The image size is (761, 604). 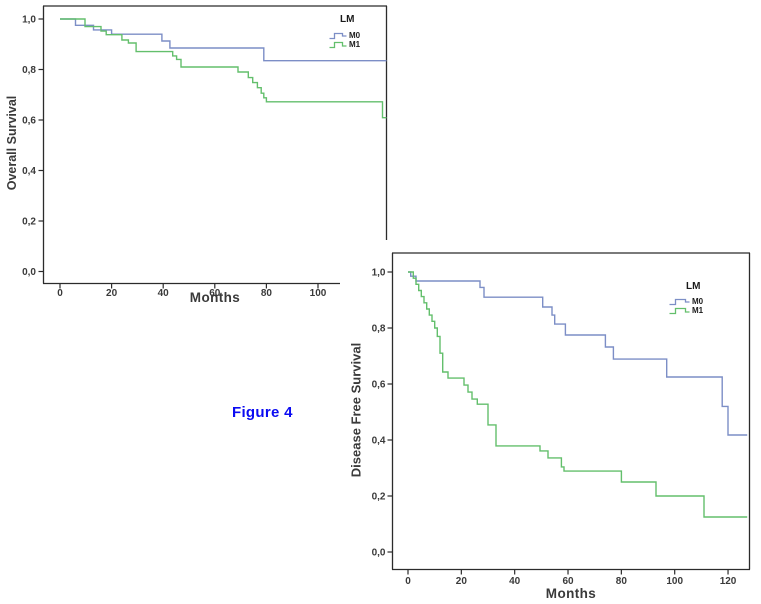 I want to click on disease-free-survival-y-axis-title: Disease Free Survival, so click(x=356, y=410).